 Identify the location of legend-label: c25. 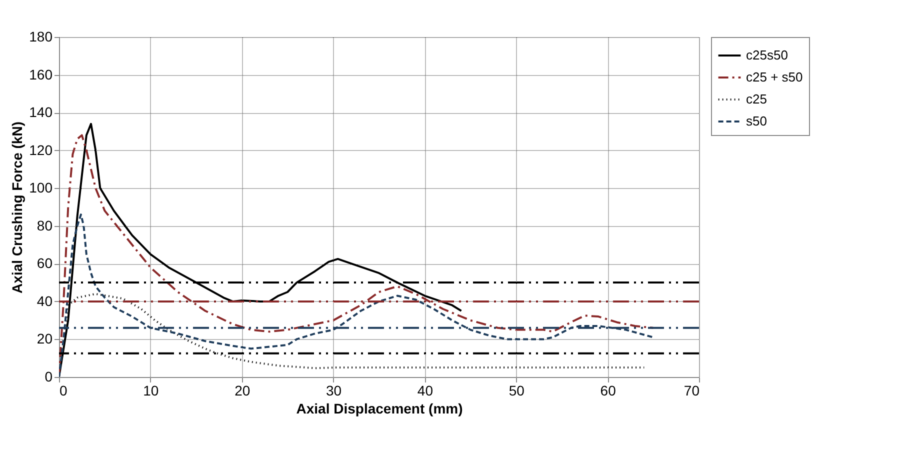
(756, 99).